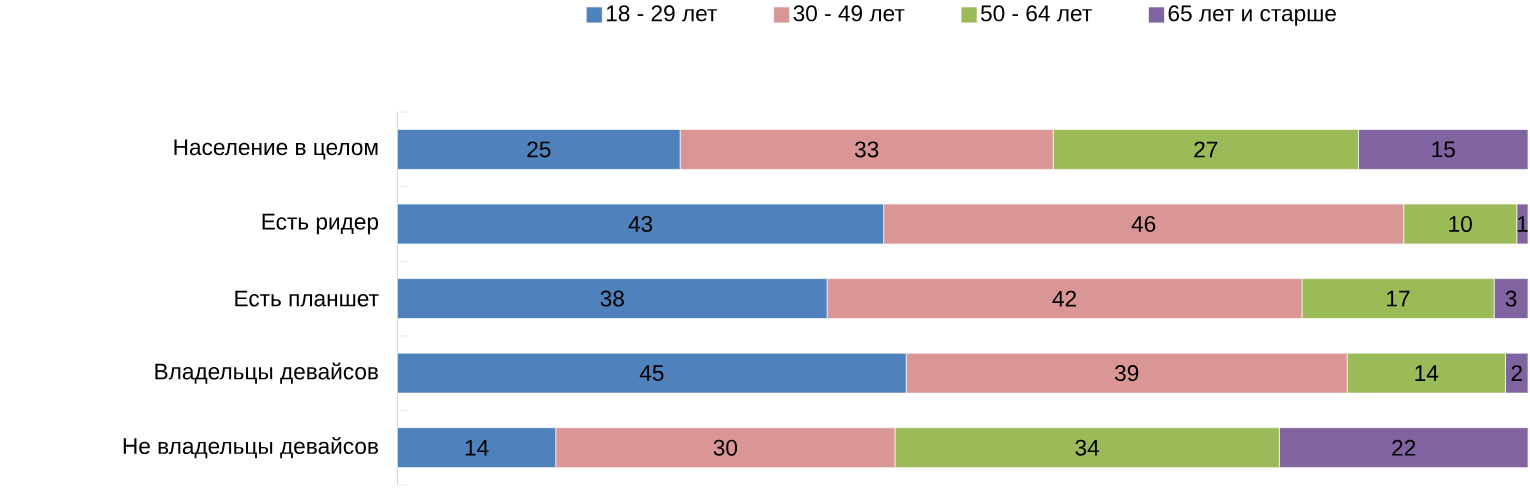 This screenshot has height=493, width=1530. I want to click on data-label: 43, so click(640, 224).